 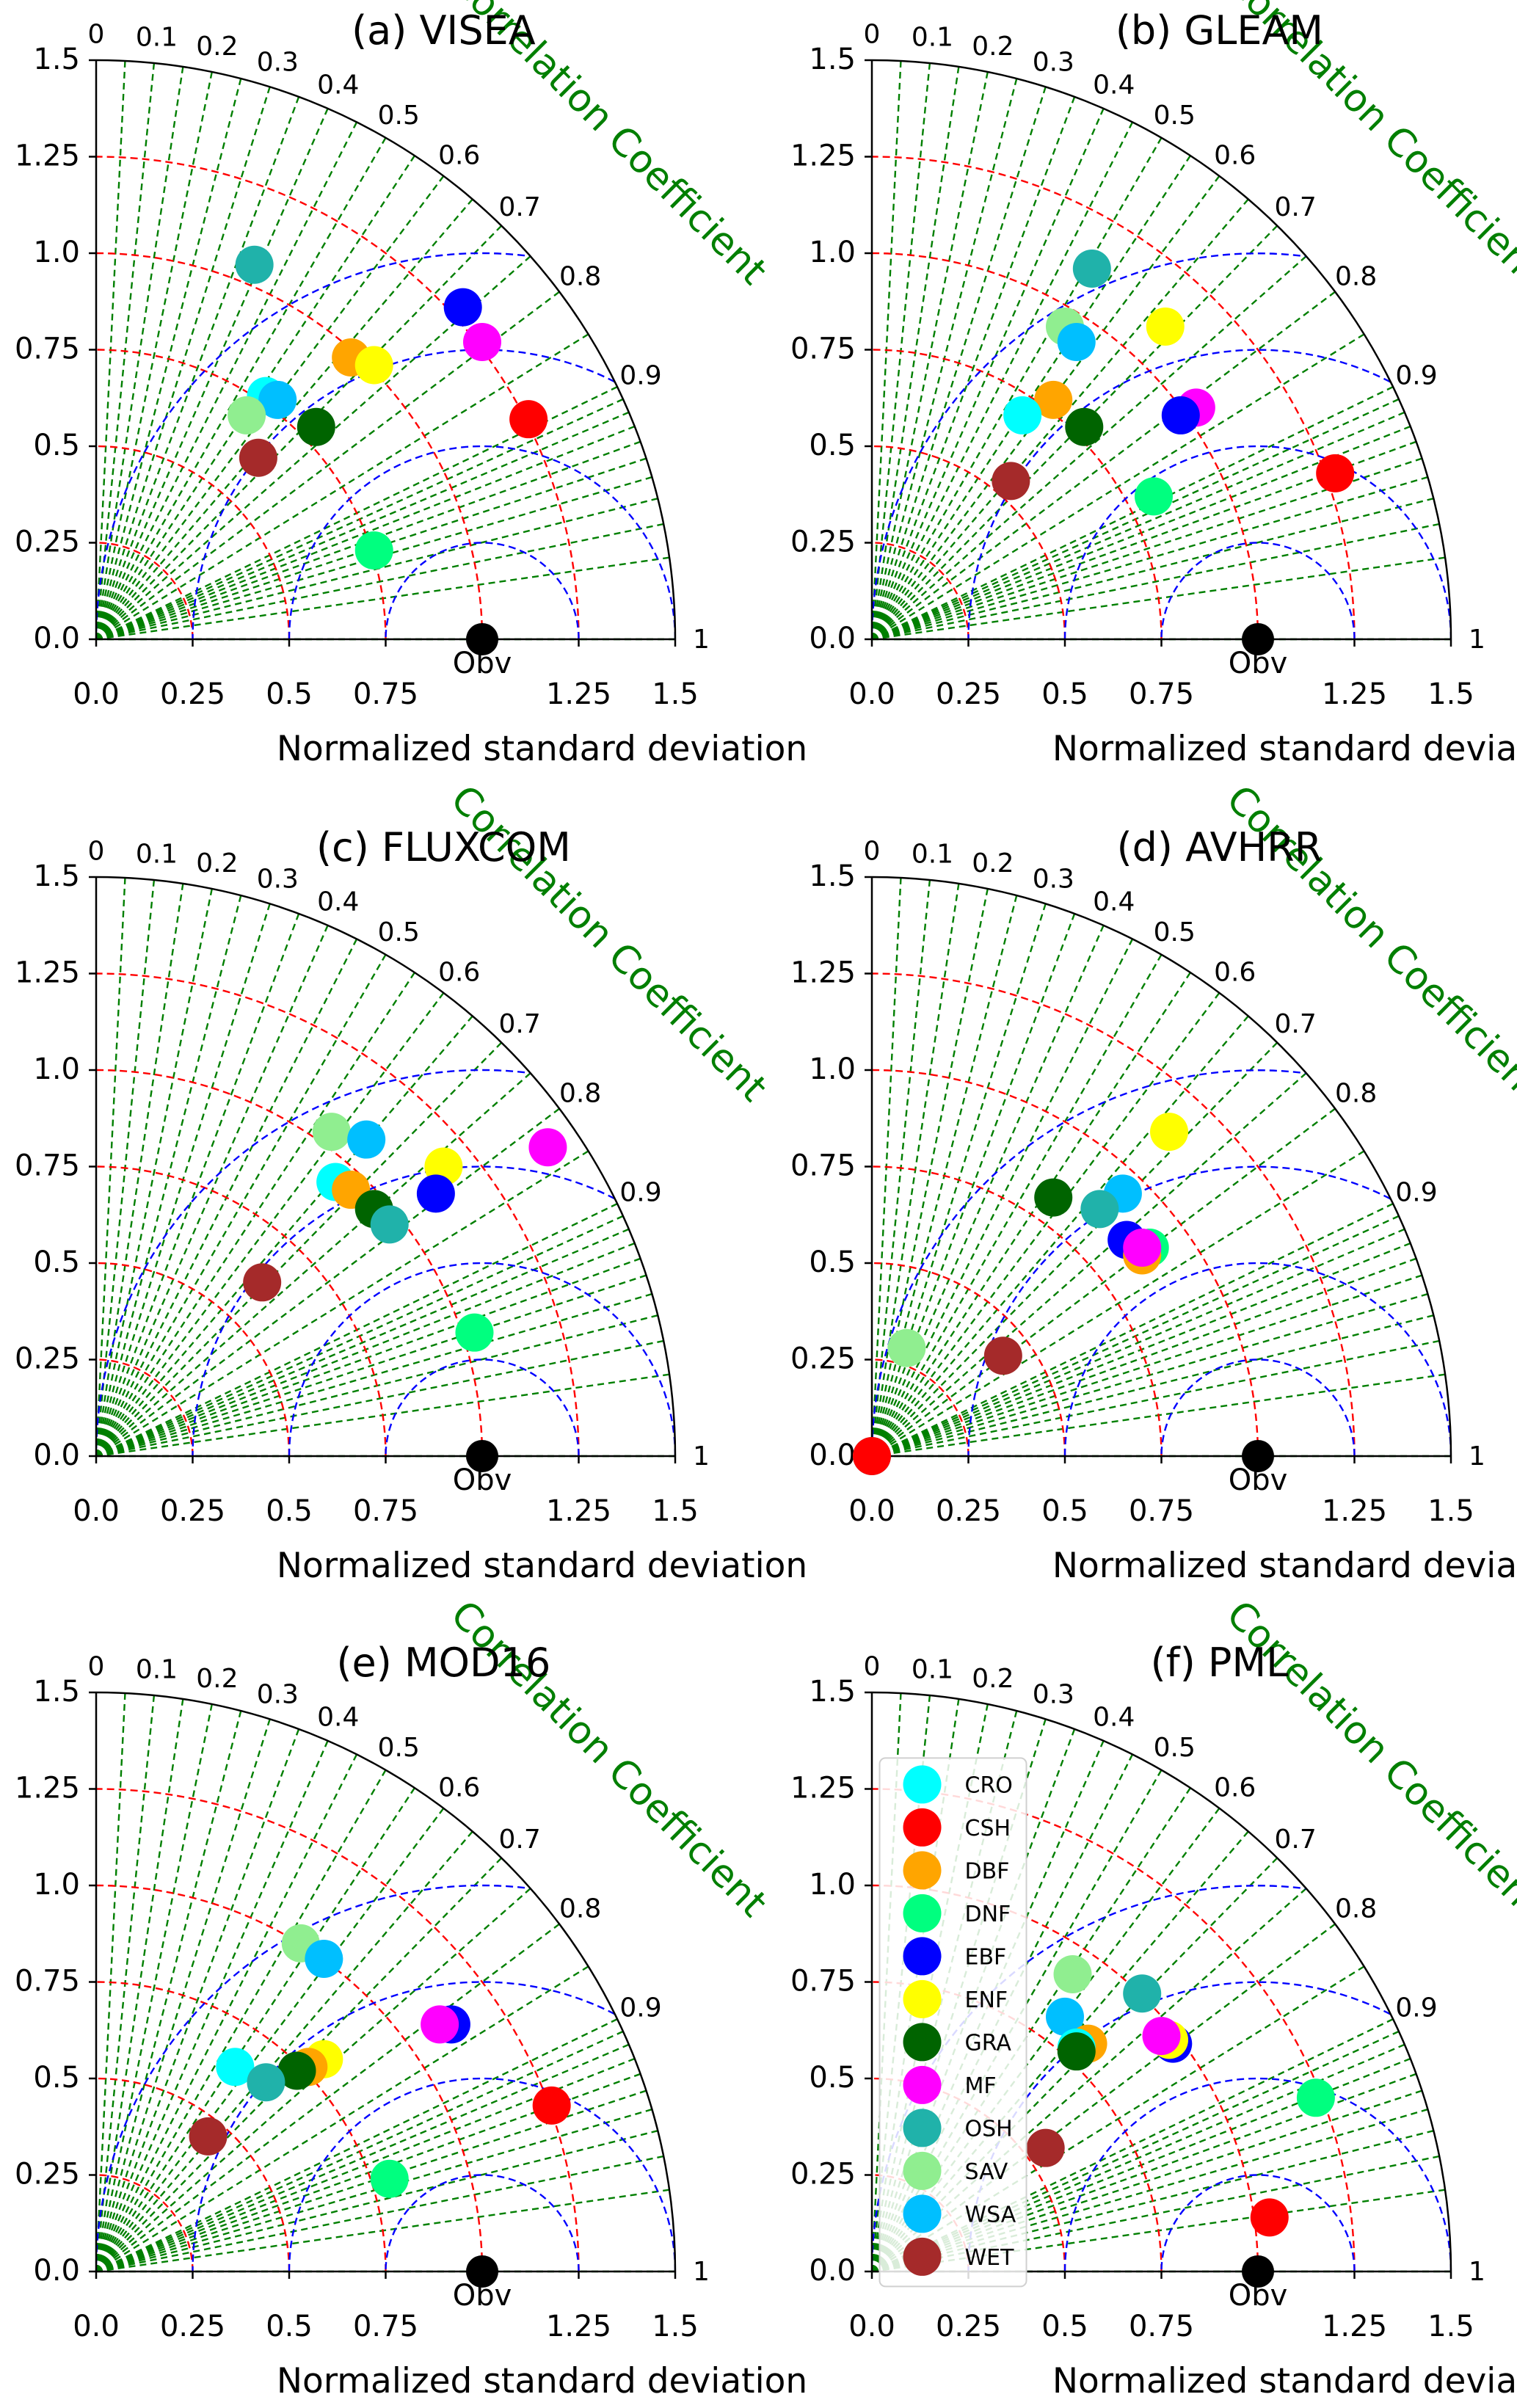 What do you see at coordinates (922, 1956) in the screenshot?
I see `legend-marker-ebf` at bounding box center [922, 1956].